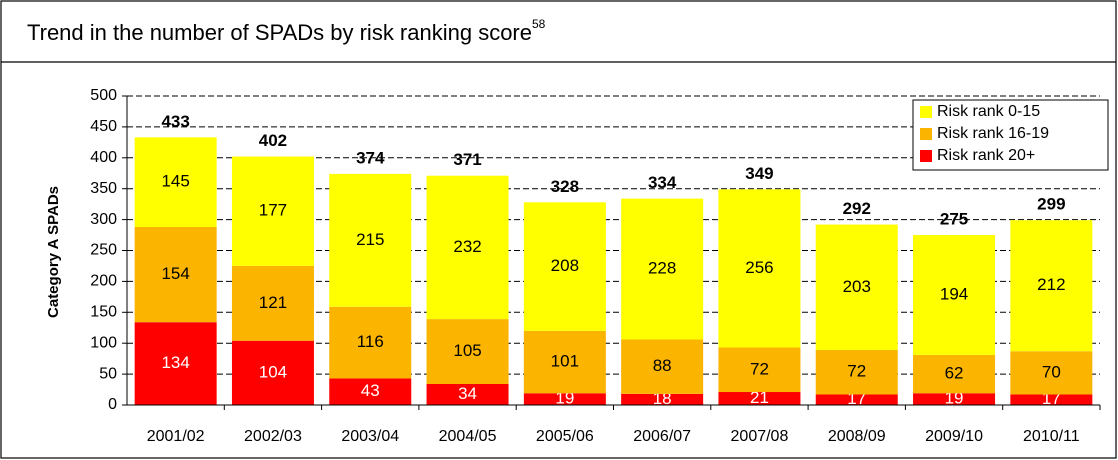 Image resolution: width=1118 pixels, height=460 pixels. What do you see at coordinates (175, 121) in the screenshot?
I see `total-label: 433` at bounding box center [175, 121].